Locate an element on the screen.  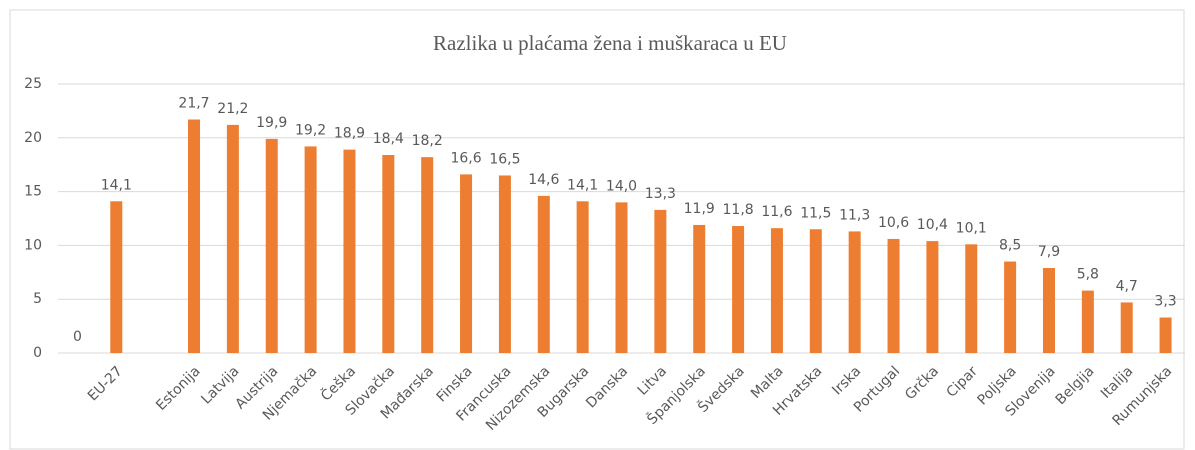
value-label: 14,6 is located at coordinates (543, 180).